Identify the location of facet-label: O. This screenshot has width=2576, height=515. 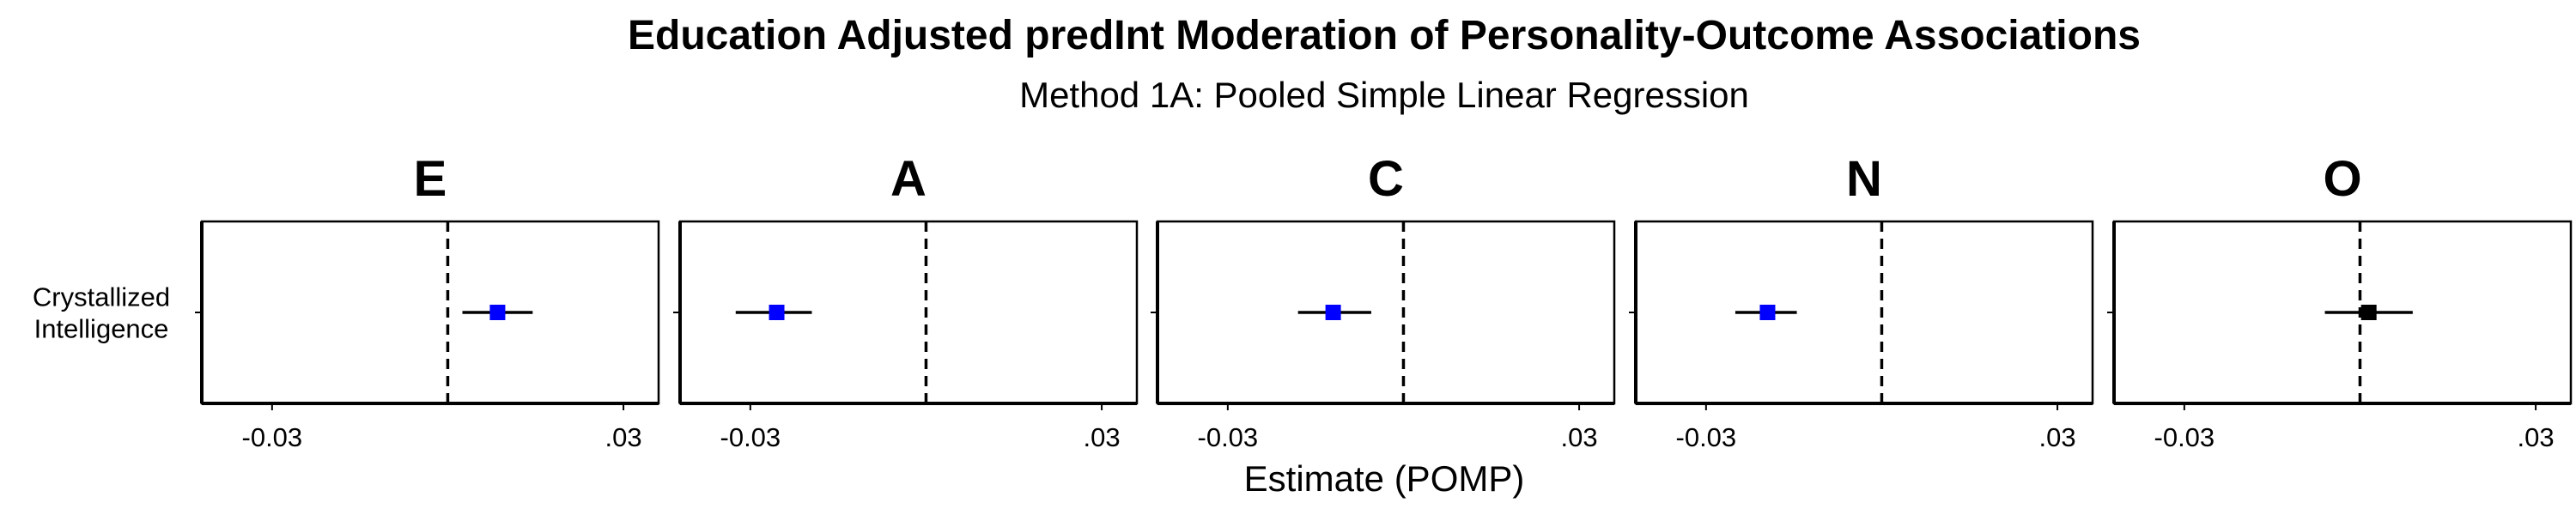
(2342, 179).